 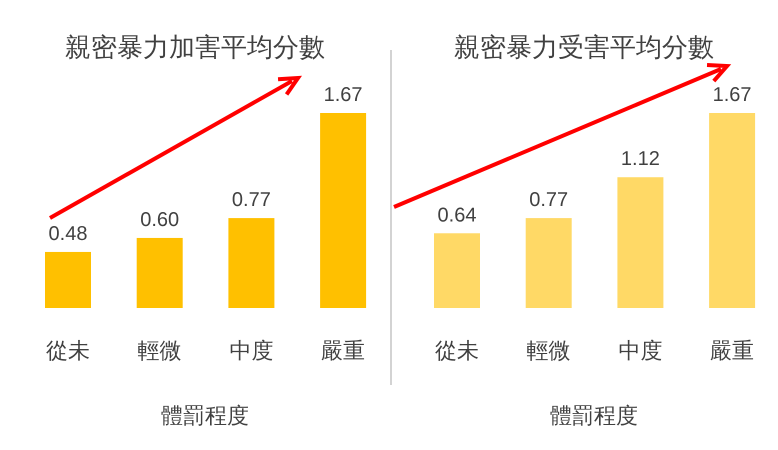 I want to click on chart-title: 親密暴力受害平均分數, so click(x=584, y=47).